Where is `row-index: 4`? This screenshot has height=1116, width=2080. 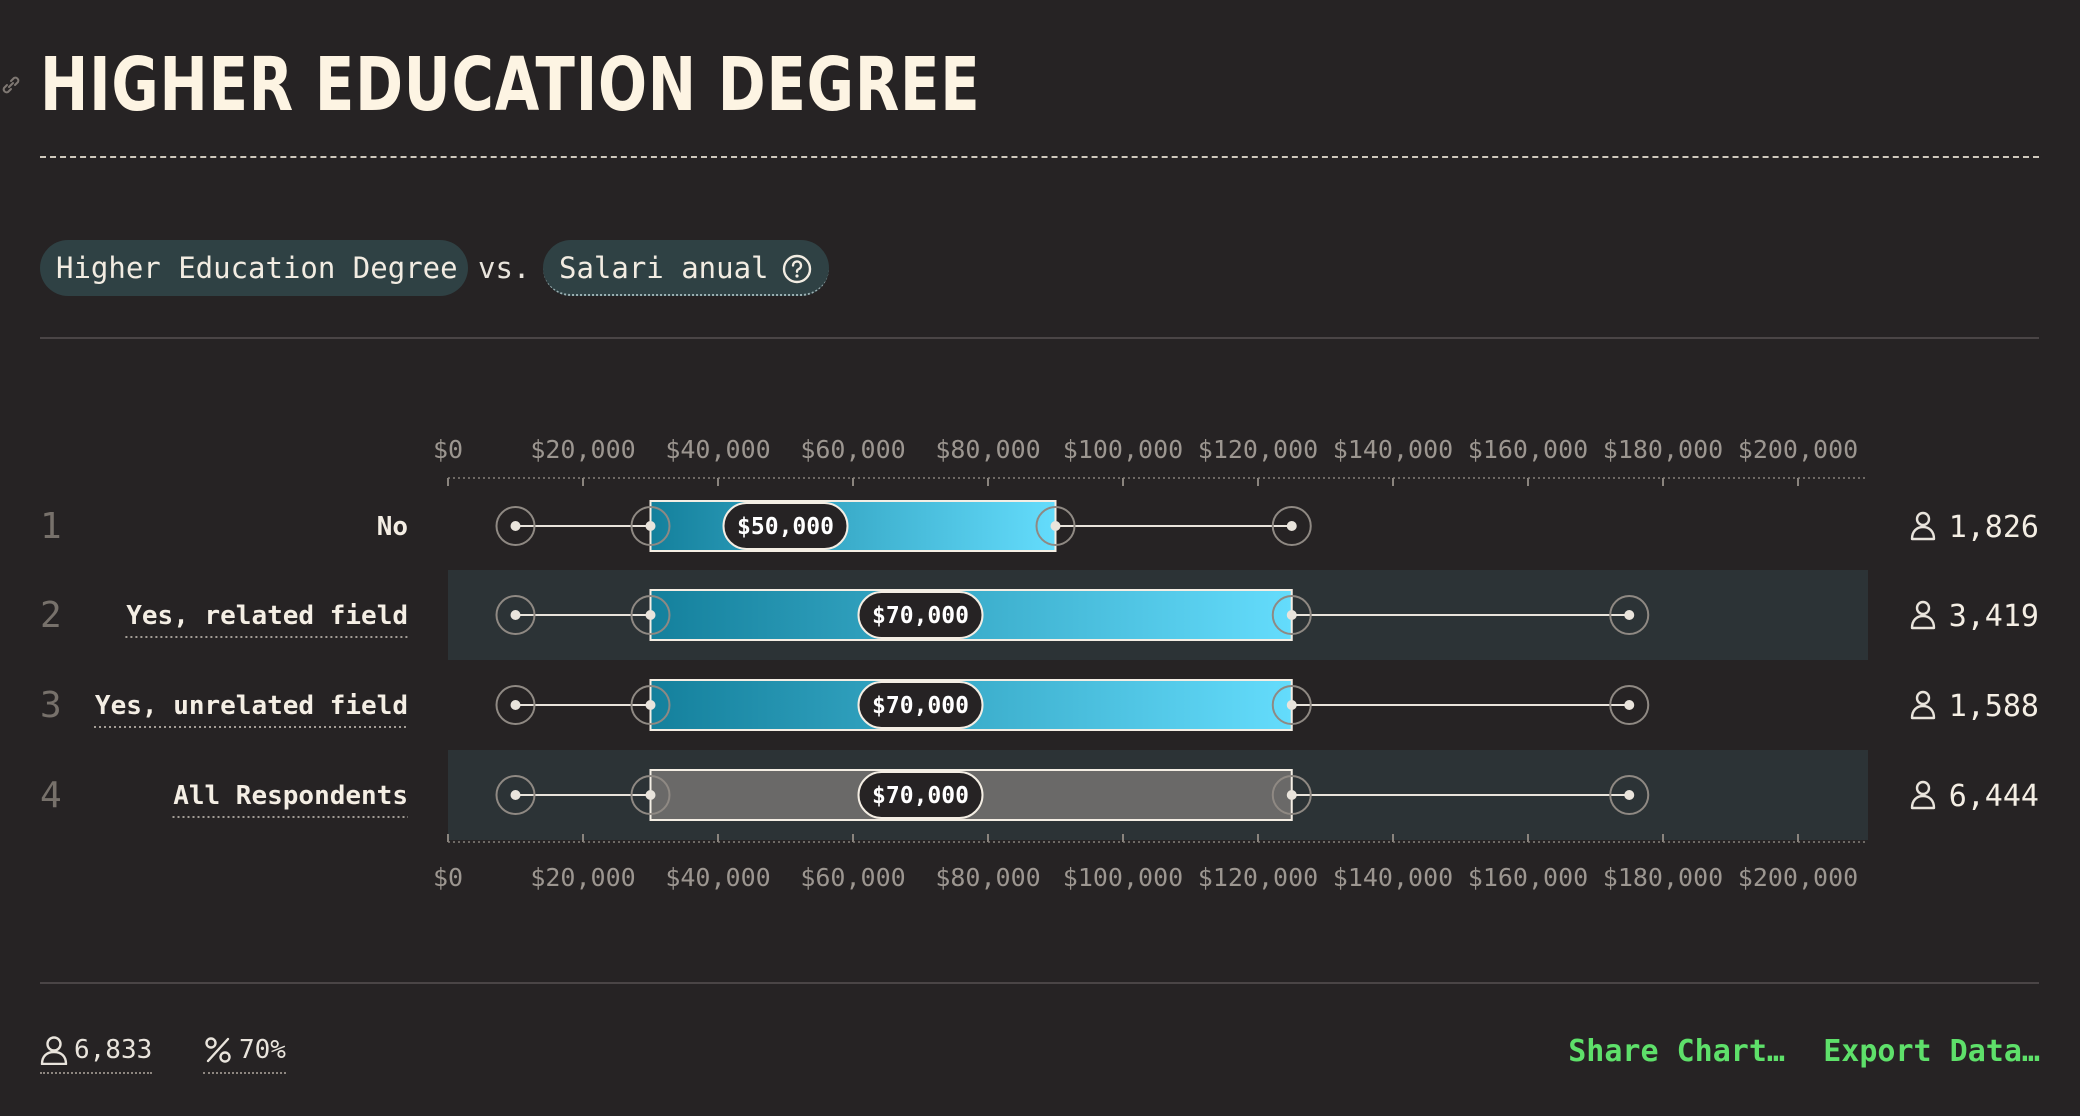 row-index: 4 is located at coordinates (51, 795).